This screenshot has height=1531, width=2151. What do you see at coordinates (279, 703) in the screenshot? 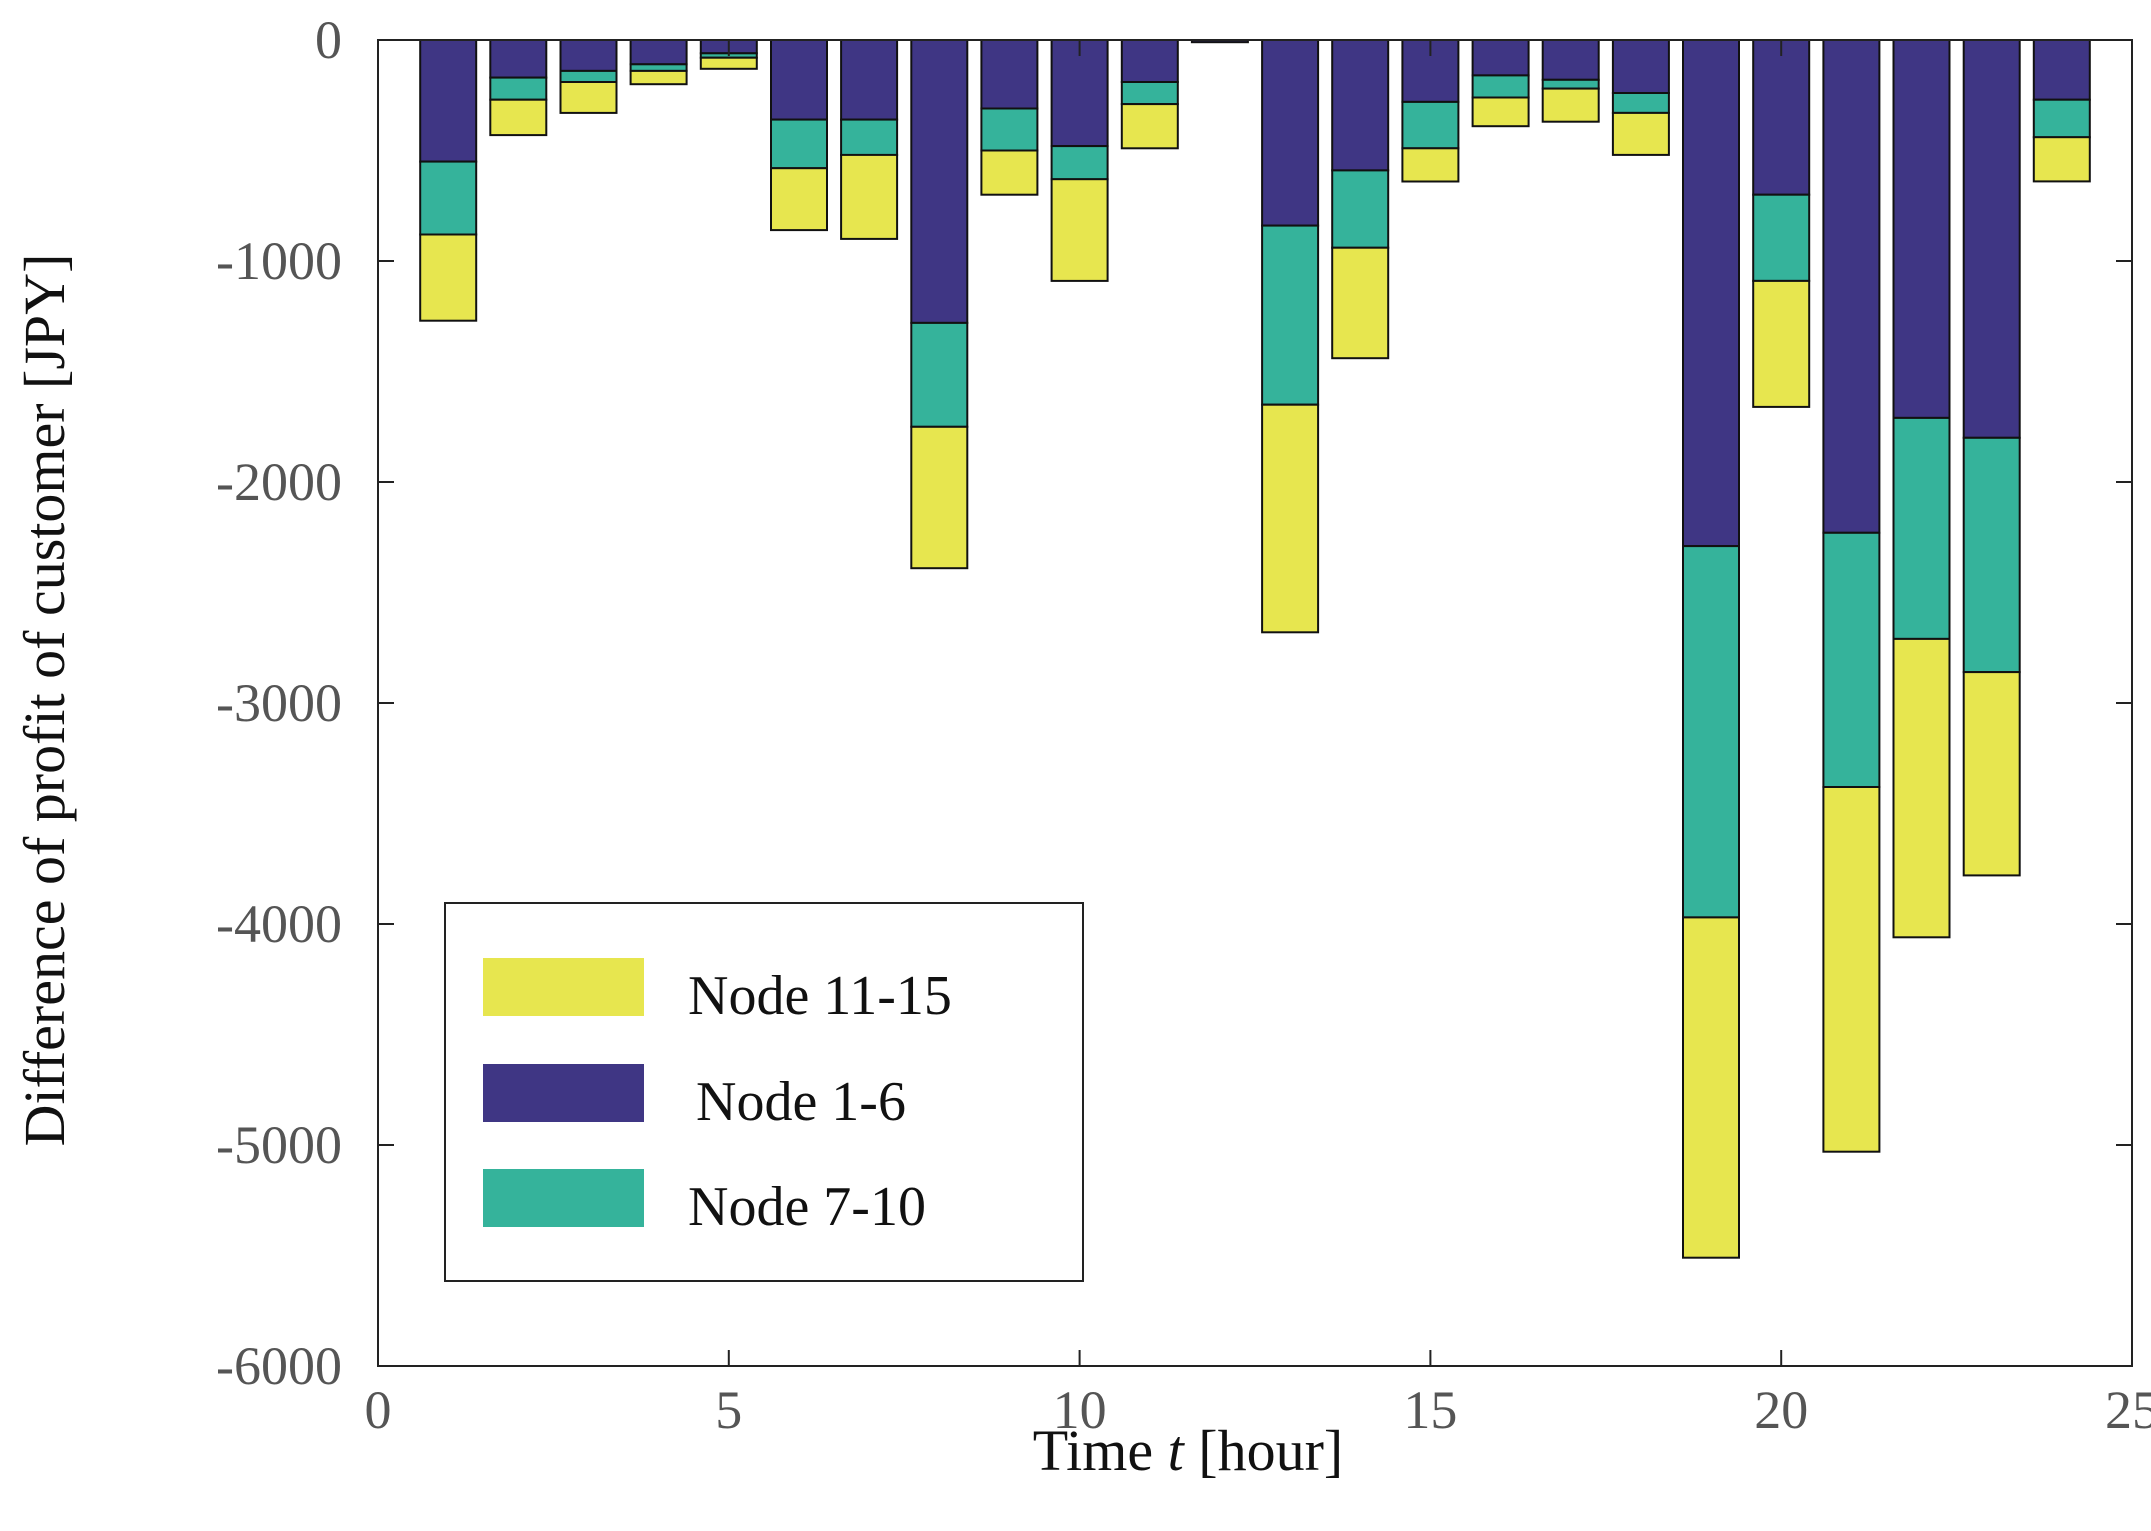
I see `y-tick-label--3000: -3000` at bounding box center [279, 703].